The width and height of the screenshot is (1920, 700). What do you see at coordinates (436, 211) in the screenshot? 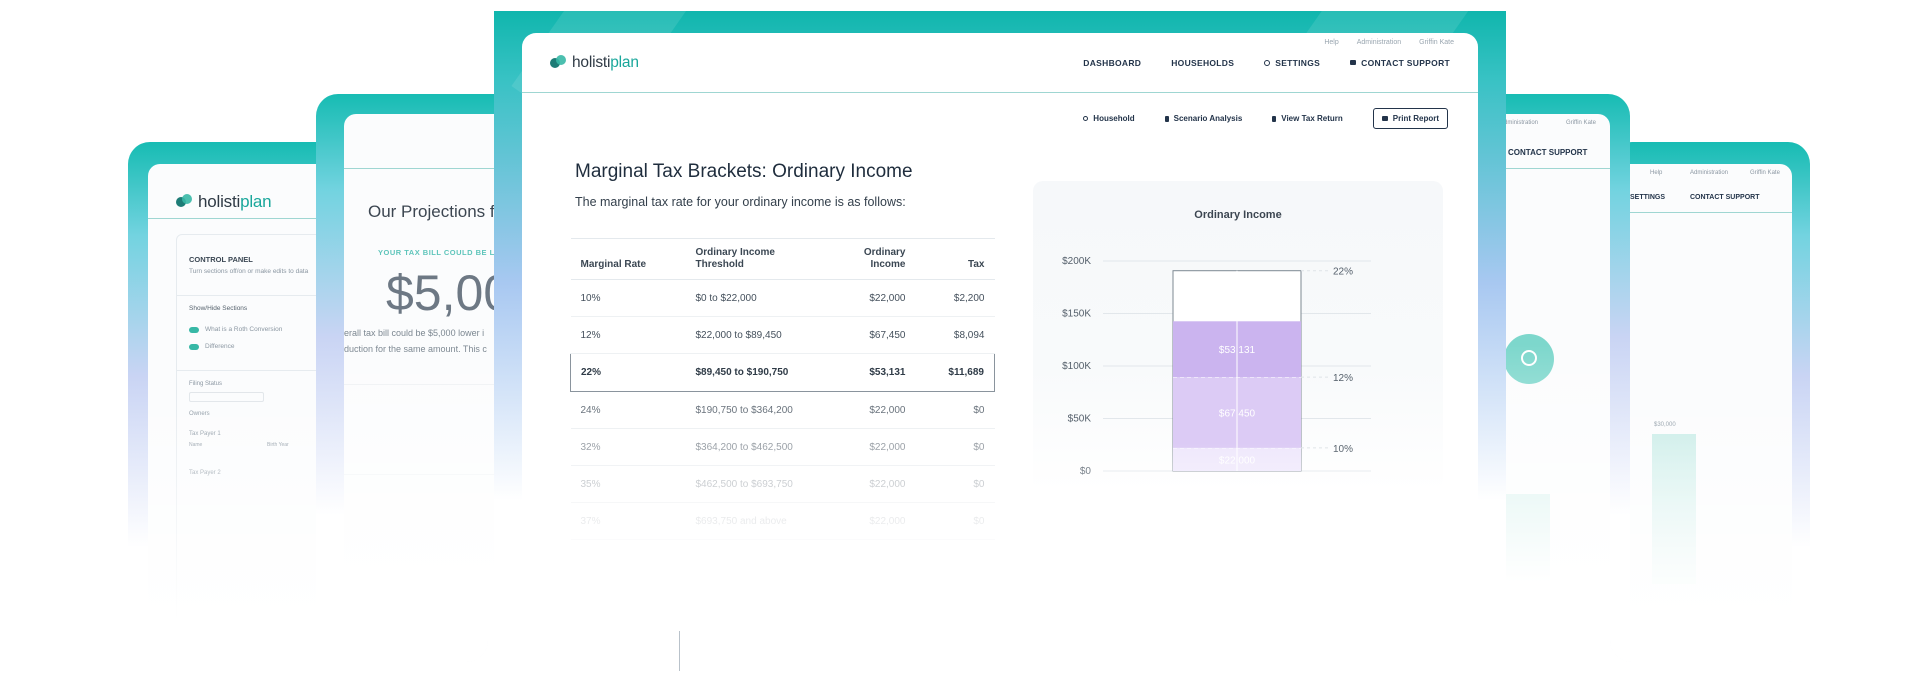
I see `projections-heading: Our Projections fo` at bounding box center [436, 211].